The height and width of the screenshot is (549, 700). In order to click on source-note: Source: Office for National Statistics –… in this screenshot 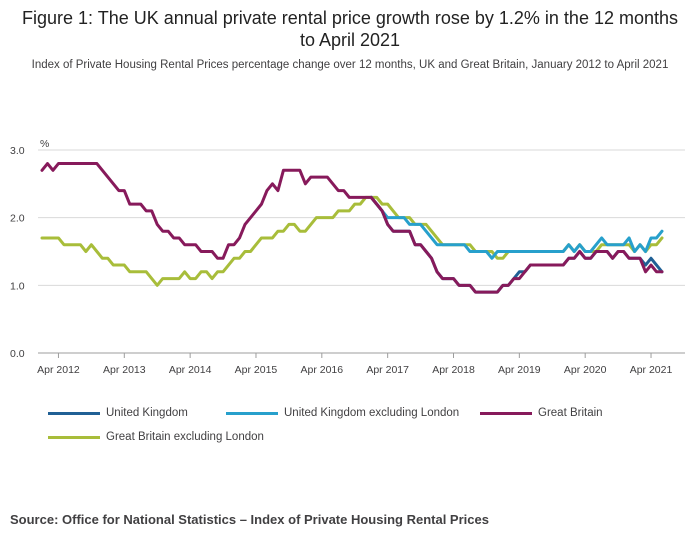, I will do `click(249, 519)`.